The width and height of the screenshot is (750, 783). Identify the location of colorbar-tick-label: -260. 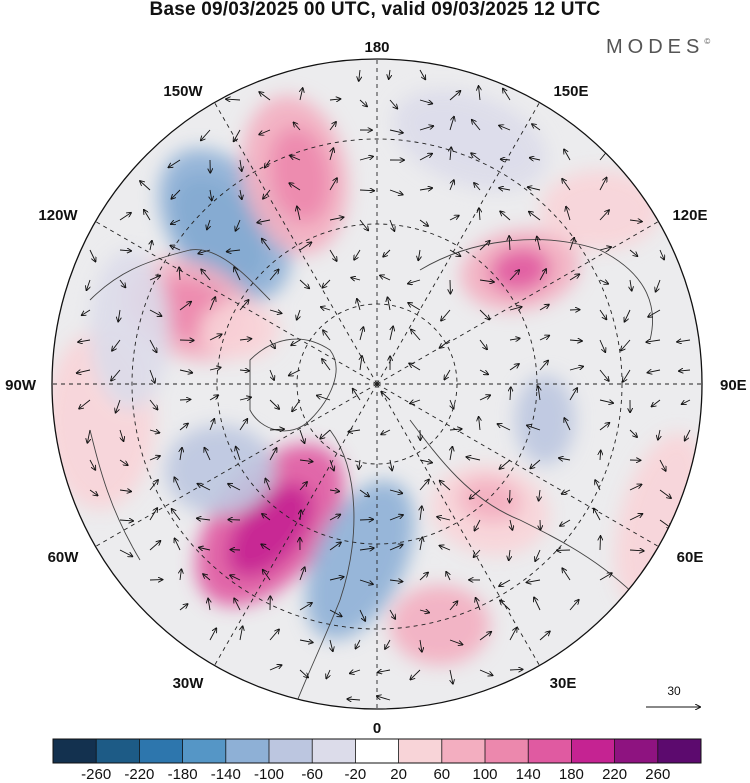
(96, 774).